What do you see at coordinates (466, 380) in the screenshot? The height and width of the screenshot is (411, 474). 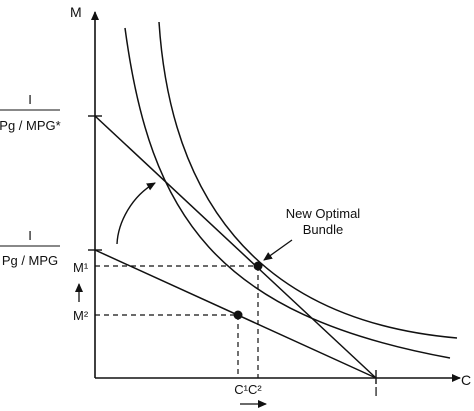 I see `x-axis-label: C` at bounding box center [466, 380].